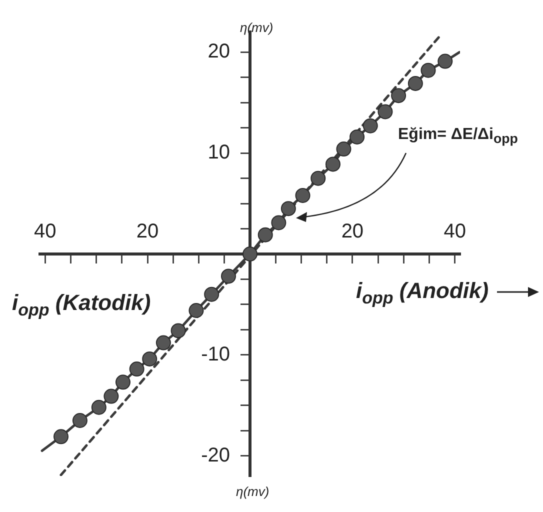 Image resolution: width=543 pixels, height=512 pixels. I want to click on y-tick-label: 10, so click(229, 153).